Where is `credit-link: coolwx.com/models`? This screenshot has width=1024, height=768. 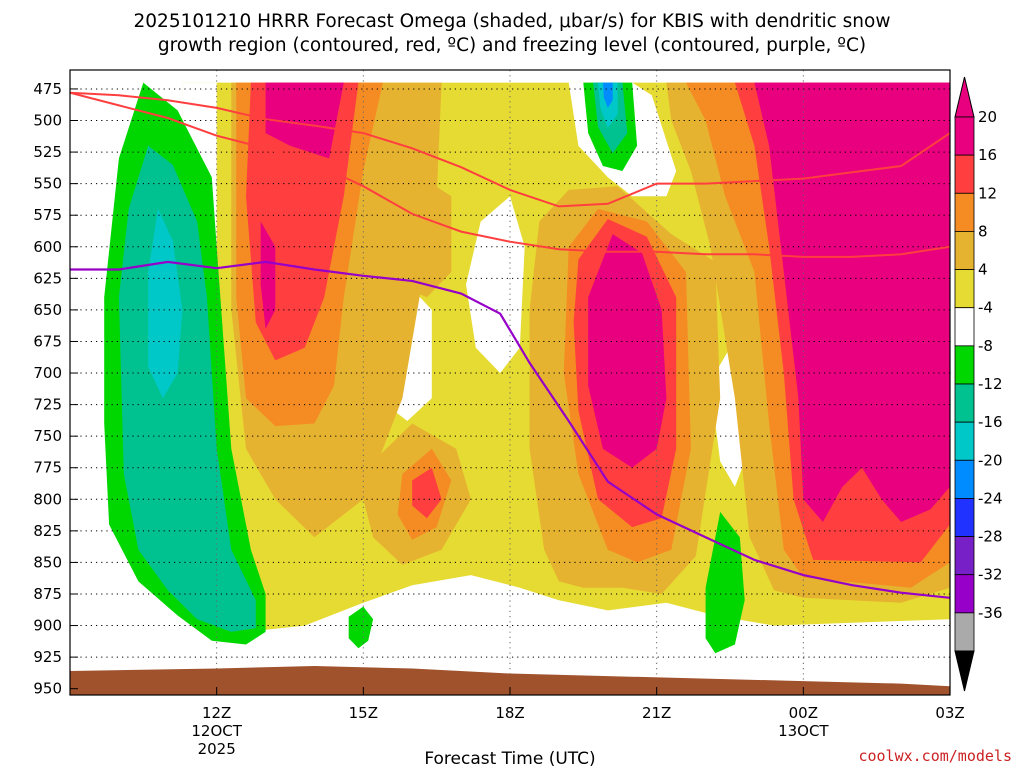
credit-link: coolwx.com/models is located at coordinates (935, 756).